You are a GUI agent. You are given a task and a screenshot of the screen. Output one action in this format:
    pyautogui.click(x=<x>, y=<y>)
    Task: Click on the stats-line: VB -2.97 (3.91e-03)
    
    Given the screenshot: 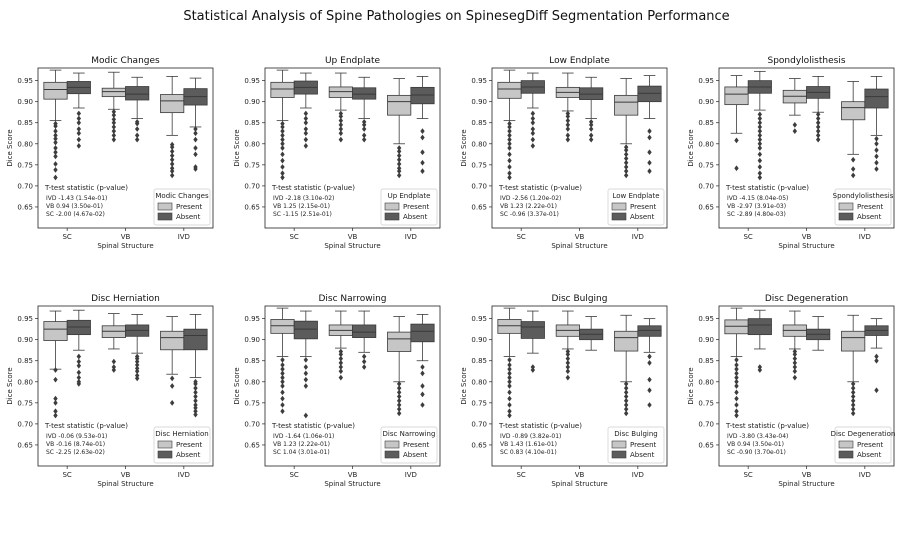 What is the action you would take?
    pyautogui.click(x=756, y=206)
    